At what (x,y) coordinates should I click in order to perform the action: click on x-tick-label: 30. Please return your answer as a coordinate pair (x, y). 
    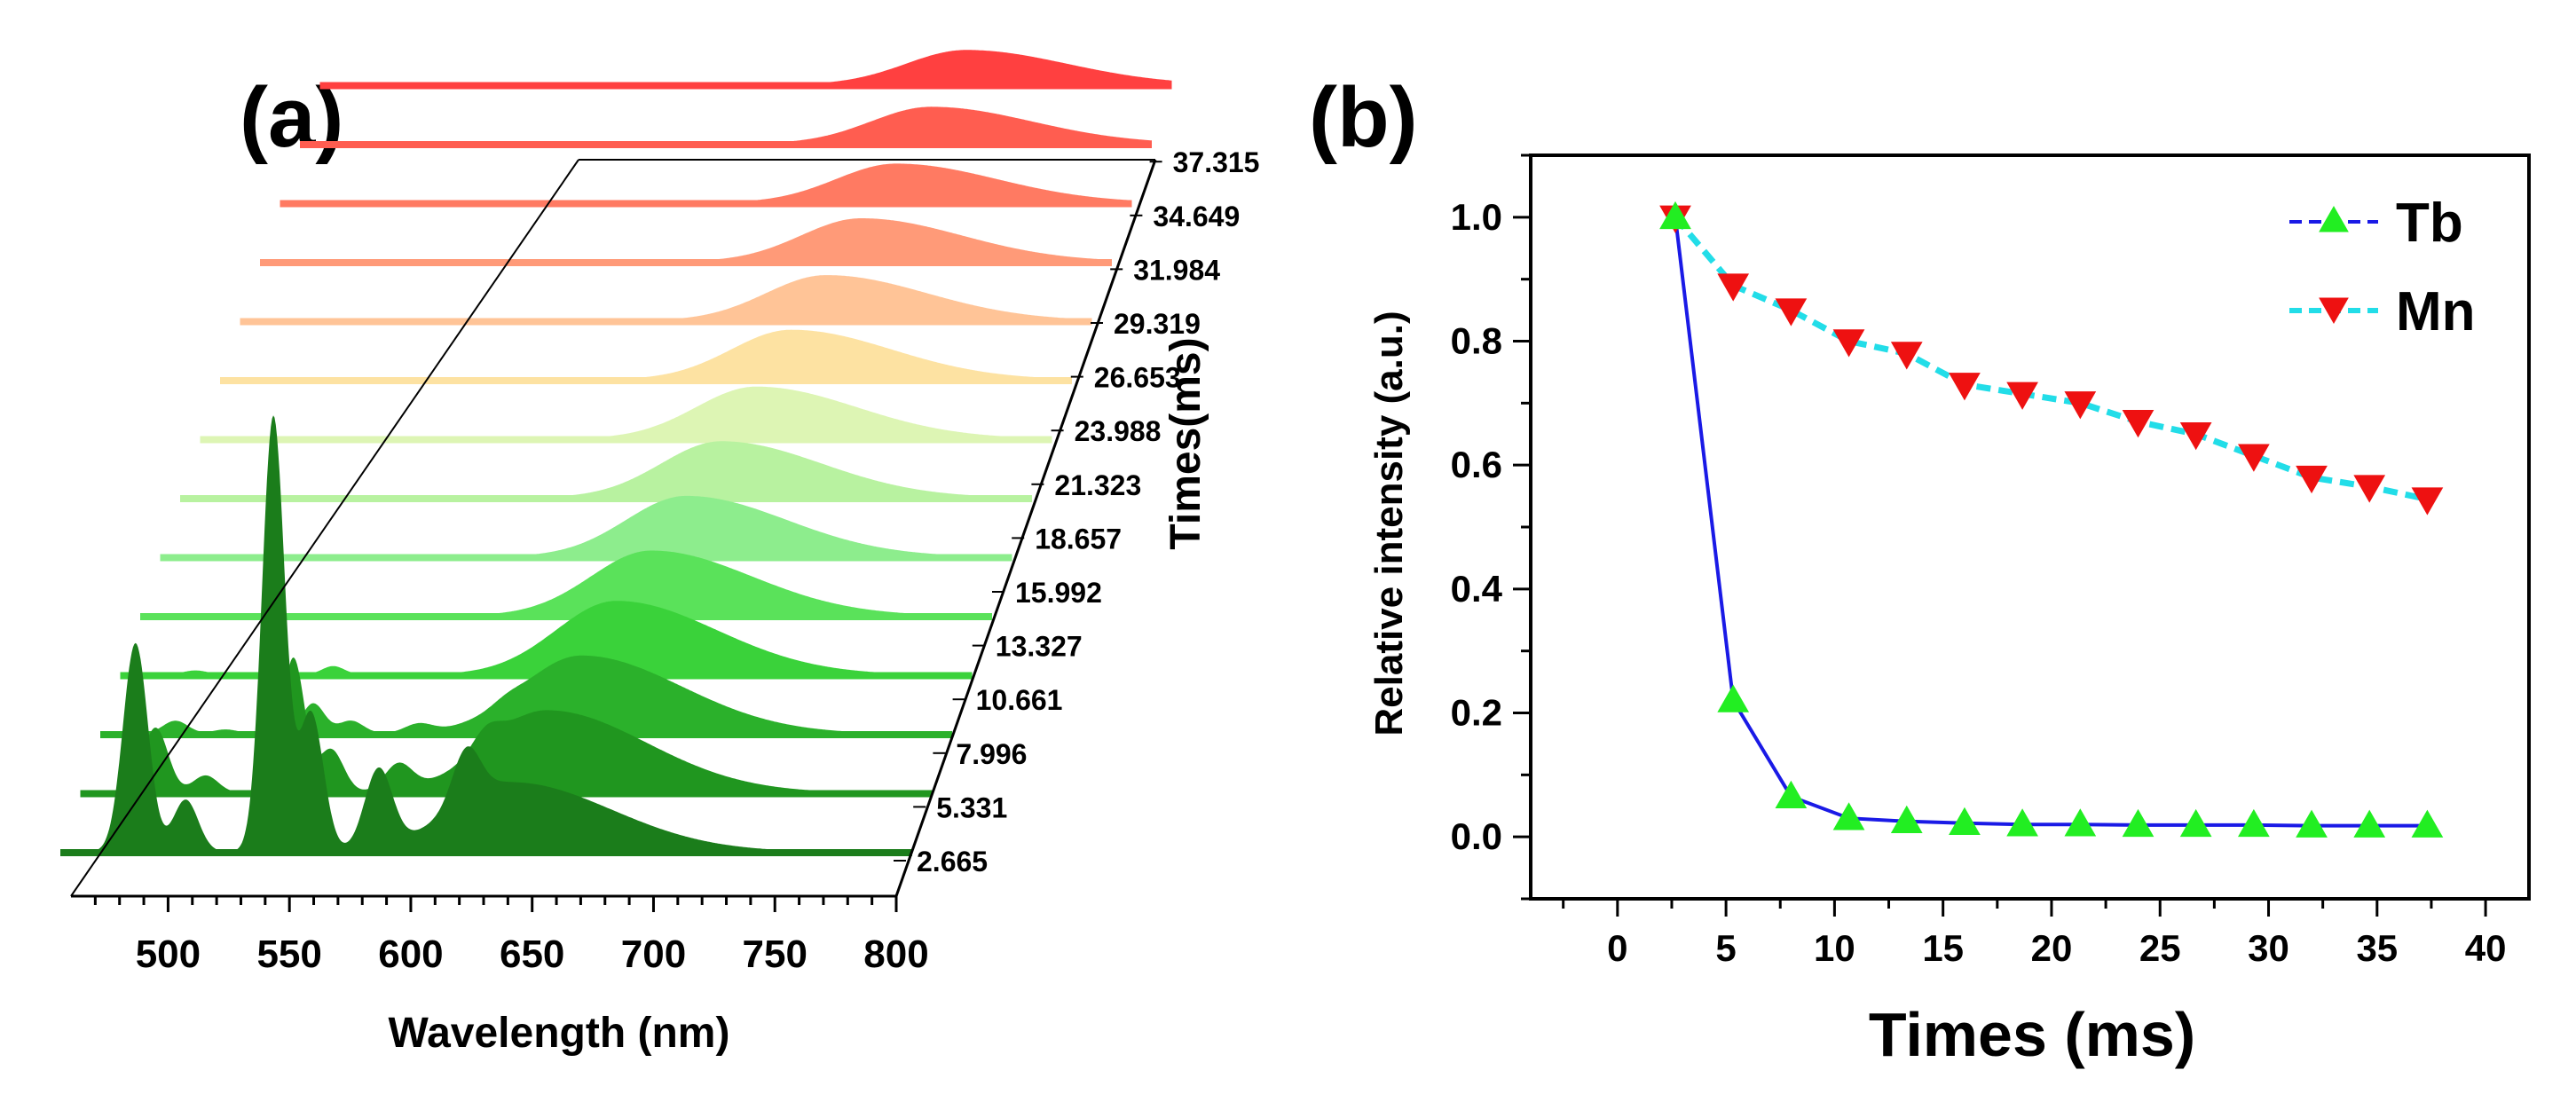
    Looking at the image, I should click on (2269, 948).